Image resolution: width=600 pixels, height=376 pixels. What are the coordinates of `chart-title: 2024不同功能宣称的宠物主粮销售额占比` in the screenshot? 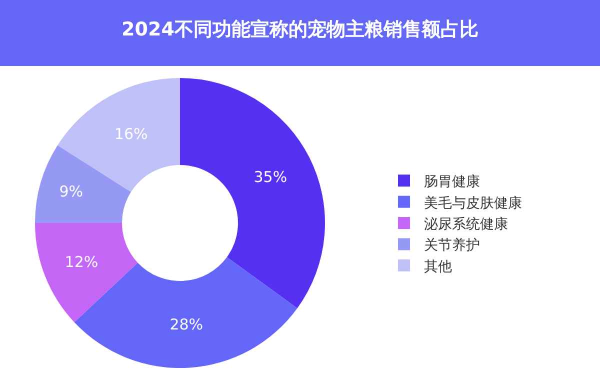 It's located at (300, 29).